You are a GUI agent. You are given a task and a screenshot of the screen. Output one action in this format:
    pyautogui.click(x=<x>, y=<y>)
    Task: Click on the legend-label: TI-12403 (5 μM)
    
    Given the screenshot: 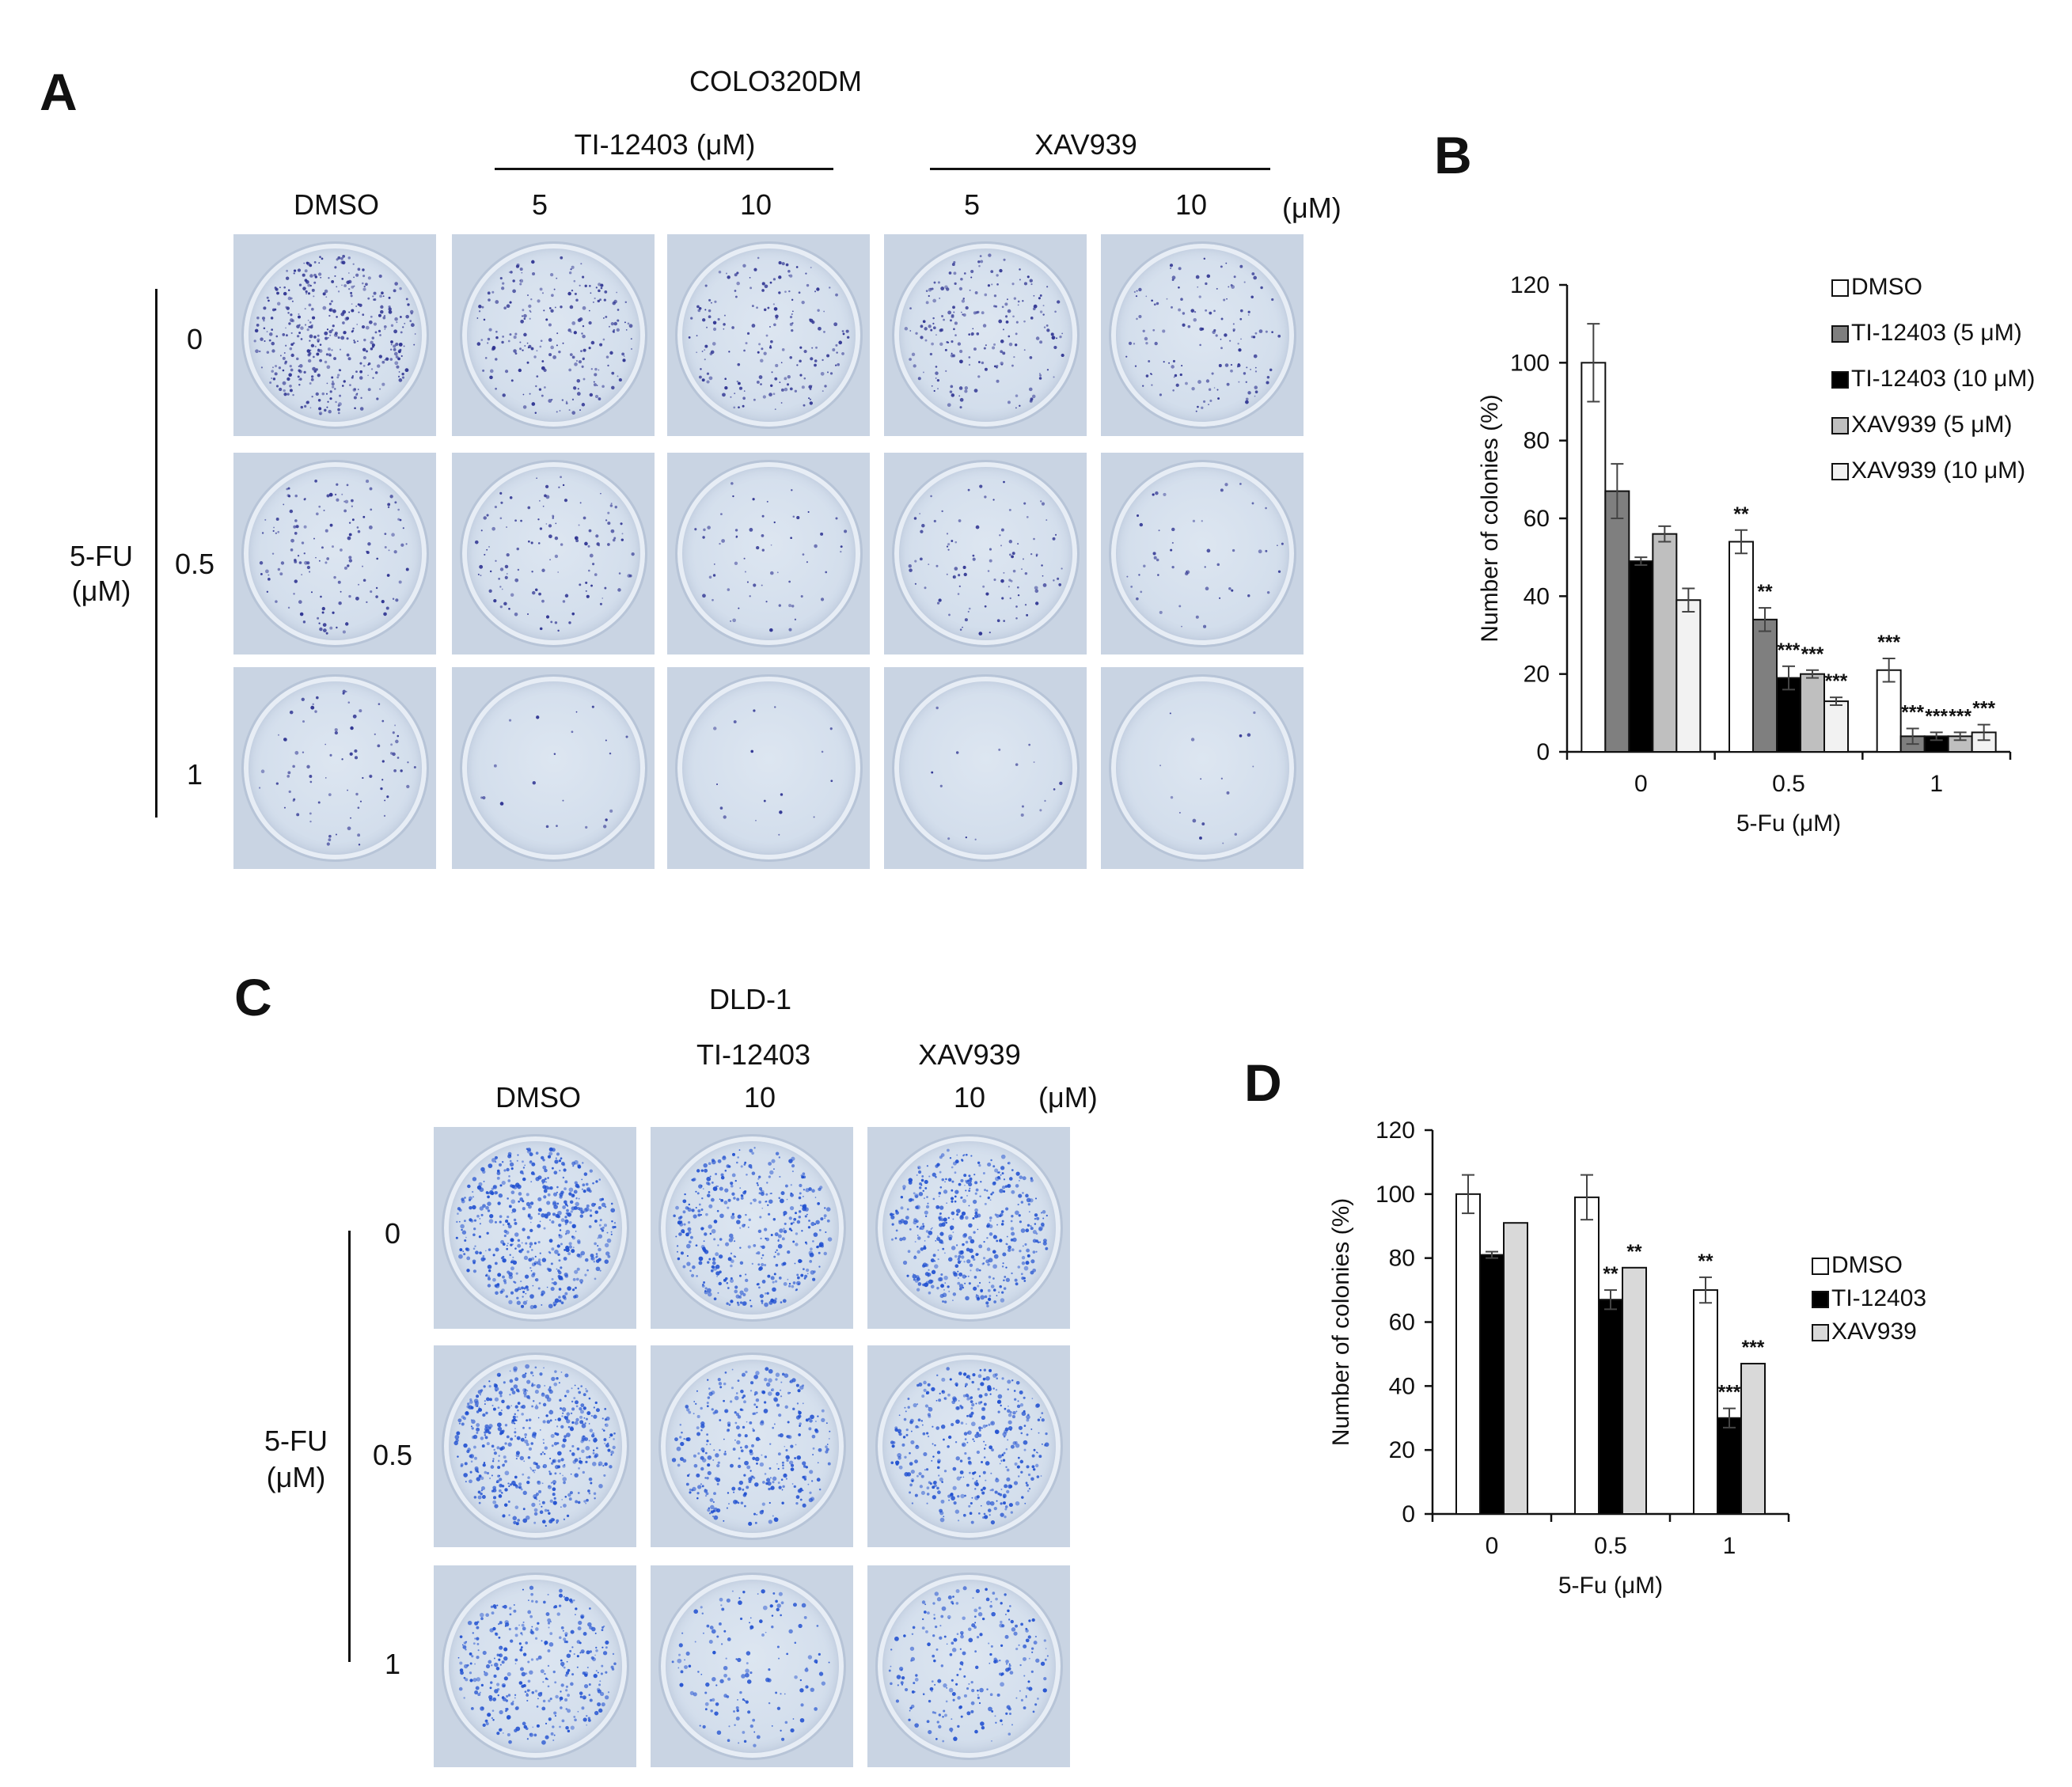 What is the action you would take?
    pyautogui.click(x=1937, y=333)
    